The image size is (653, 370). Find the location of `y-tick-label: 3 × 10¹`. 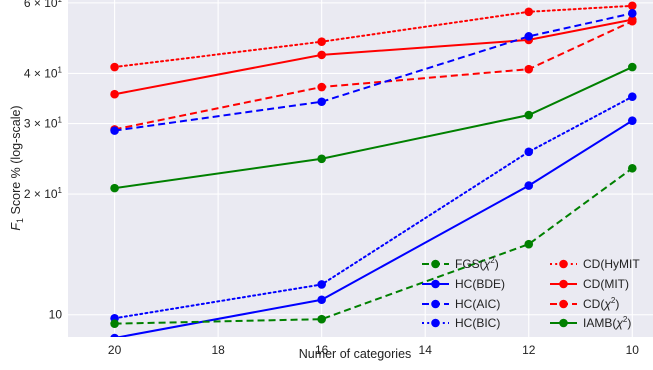

y-tick-label: 3 × 10¹ is located at coordinates (43, 123).